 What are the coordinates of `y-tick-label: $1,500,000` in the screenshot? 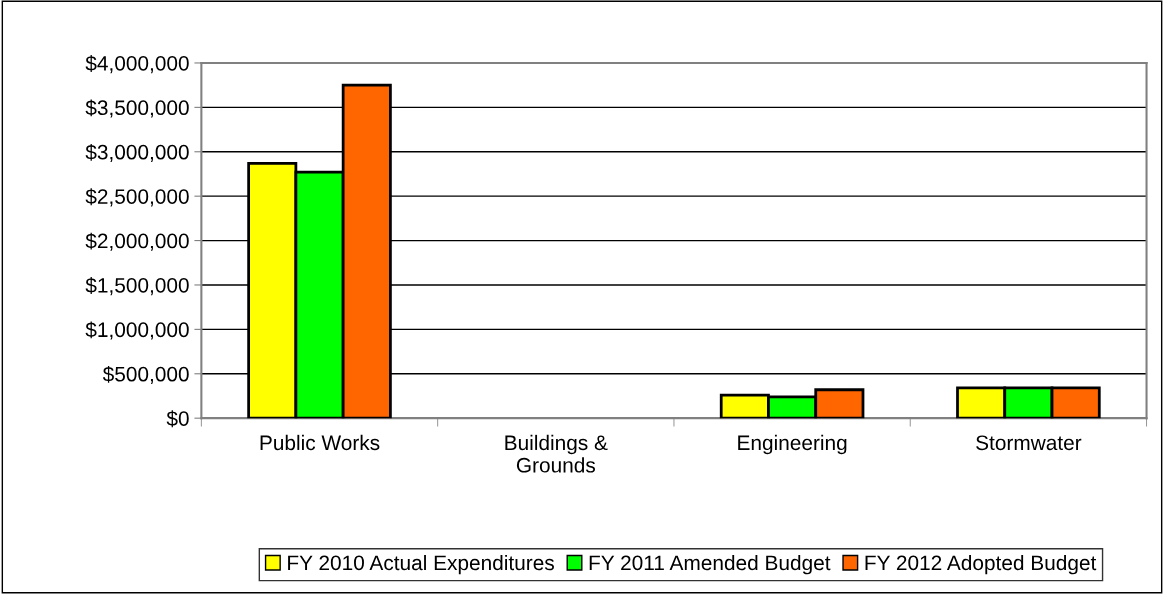 It's located at (137, 286).